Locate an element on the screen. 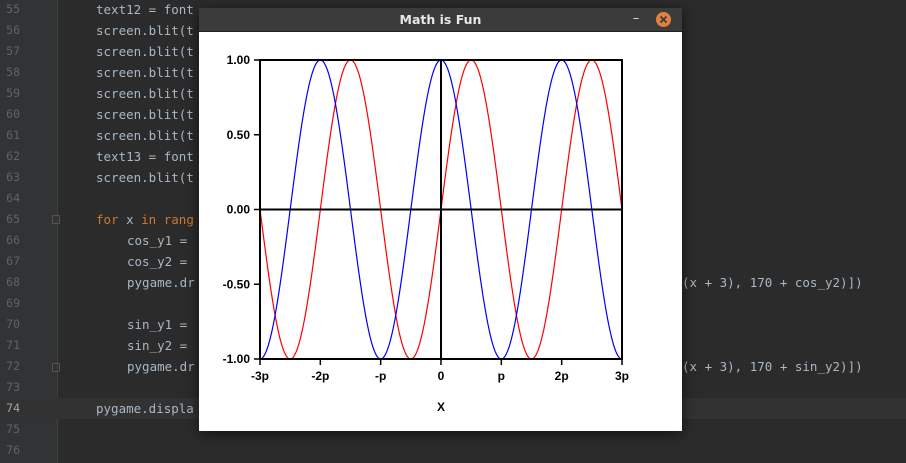  code-line: 72 pygame.dr (x + 3), 170 + sin_y2)]) is located at coordinates (453, 366).